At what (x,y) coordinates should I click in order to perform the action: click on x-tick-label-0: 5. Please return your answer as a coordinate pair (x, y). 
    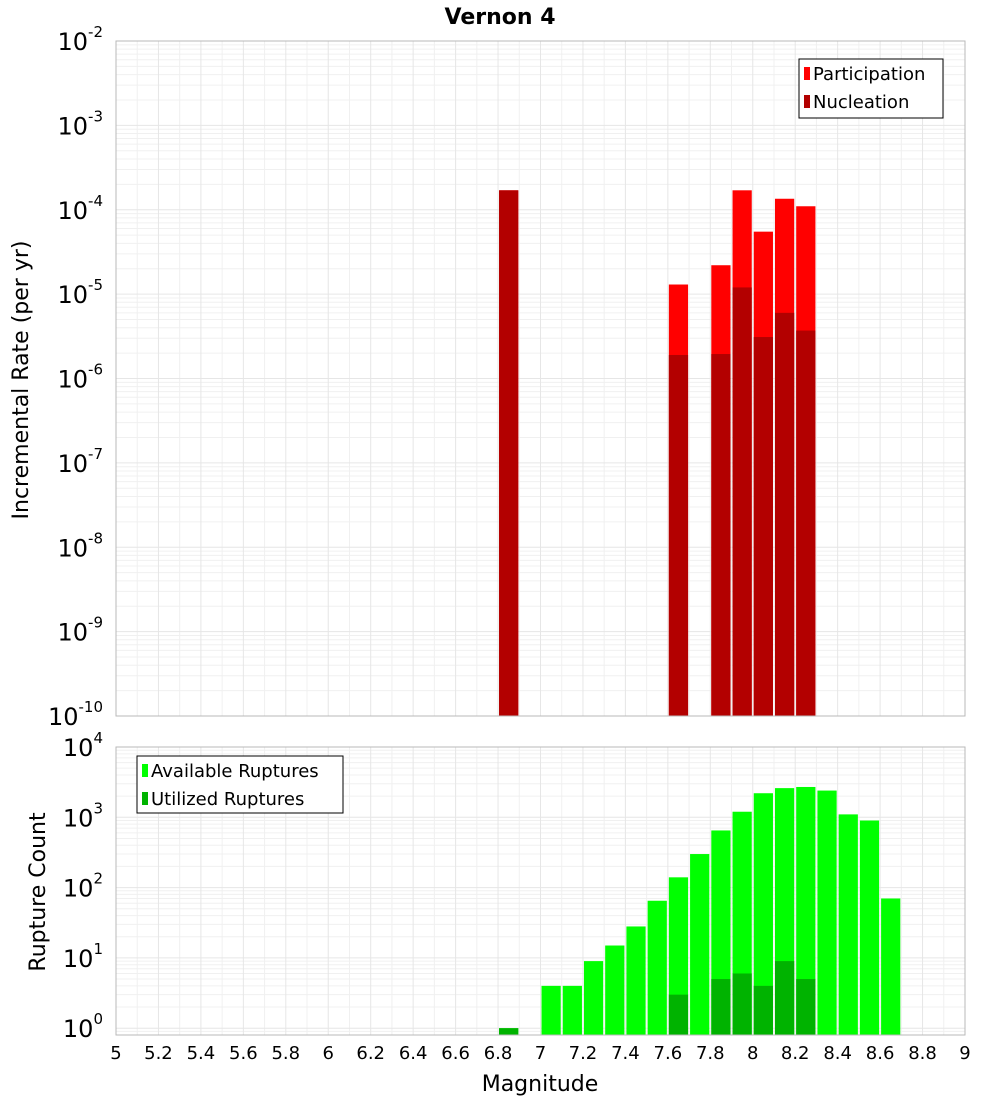
    Looking at the image, I should click on (115, 1053).